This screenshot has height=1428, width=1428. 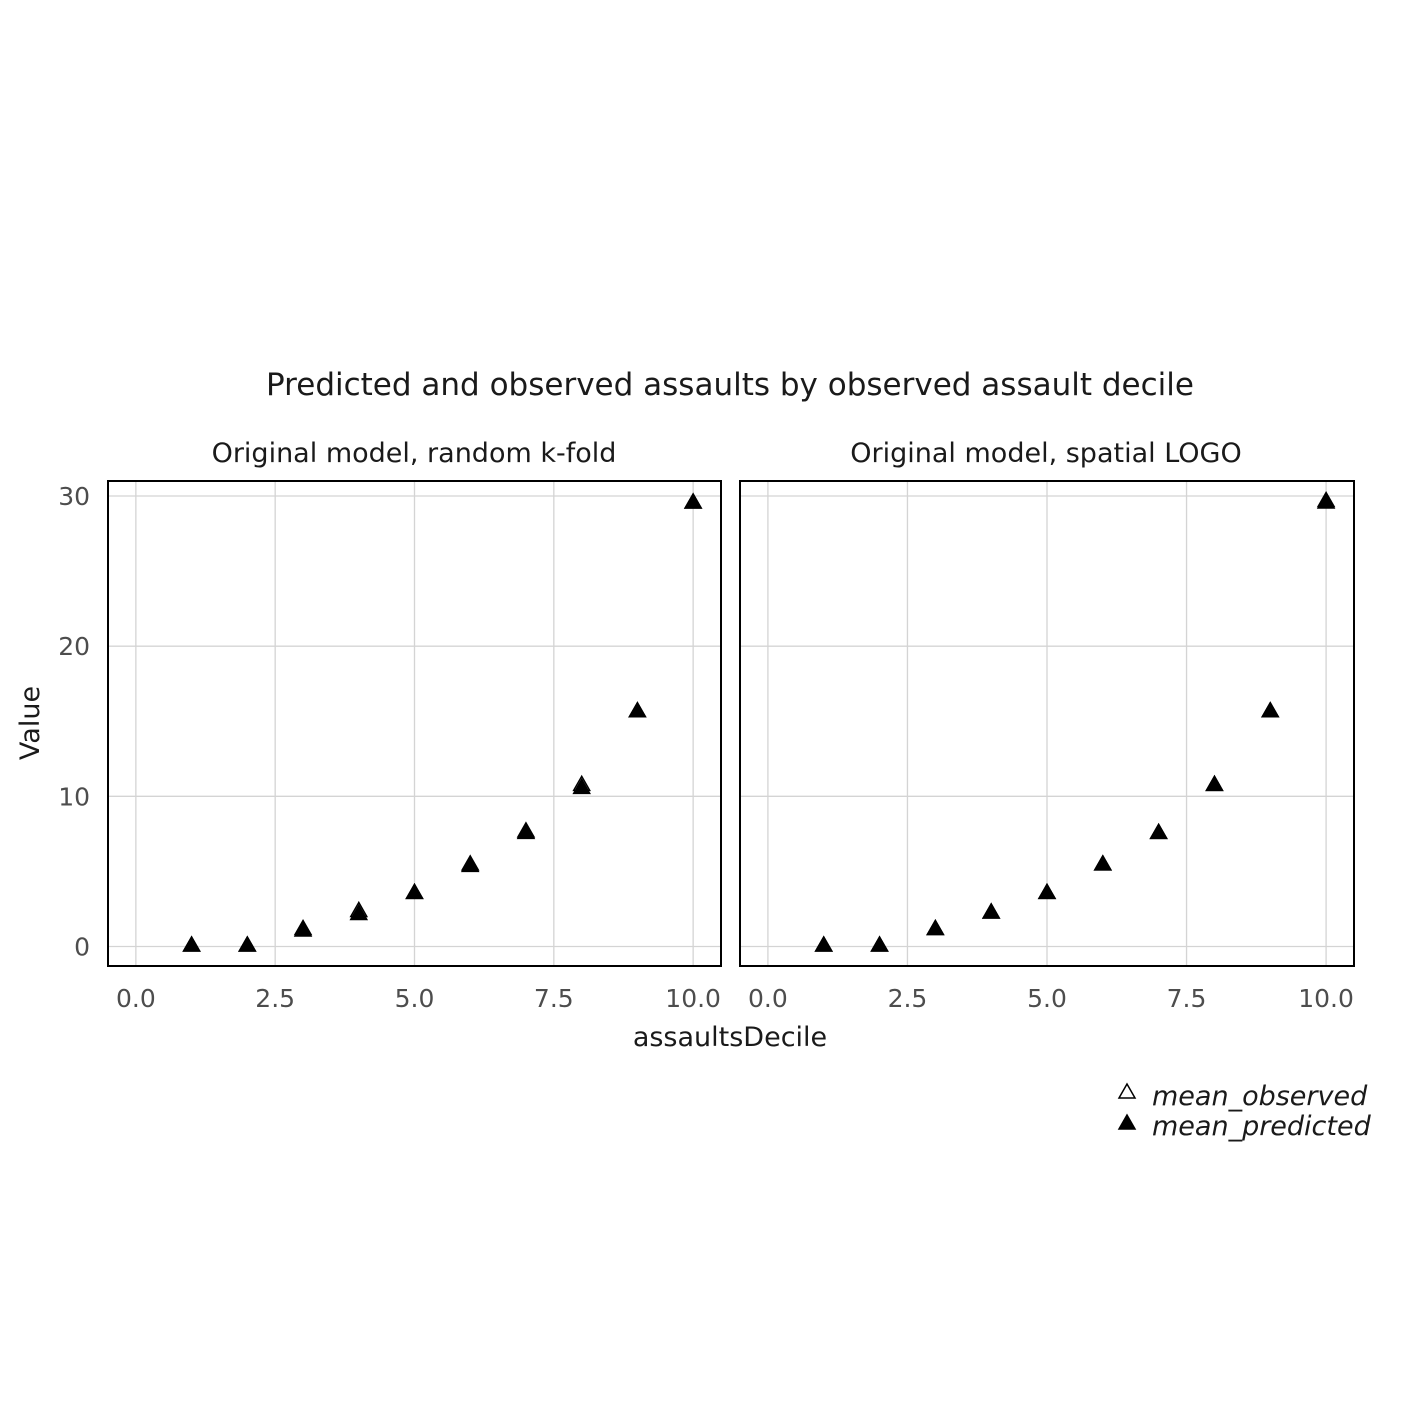 I want to click on legend-label-predicted: mean_predicted, so click(x=1262, y=1126).